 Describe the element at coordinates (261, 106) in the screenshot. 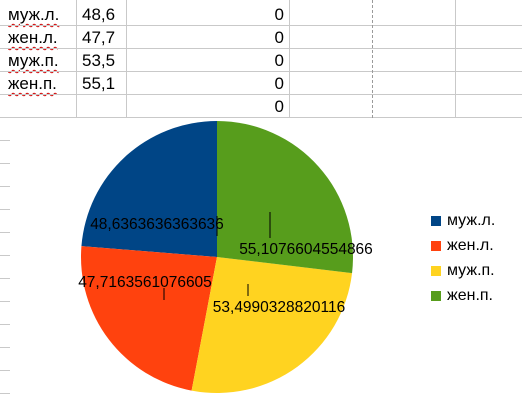

I see `table-row: 0` at that location.